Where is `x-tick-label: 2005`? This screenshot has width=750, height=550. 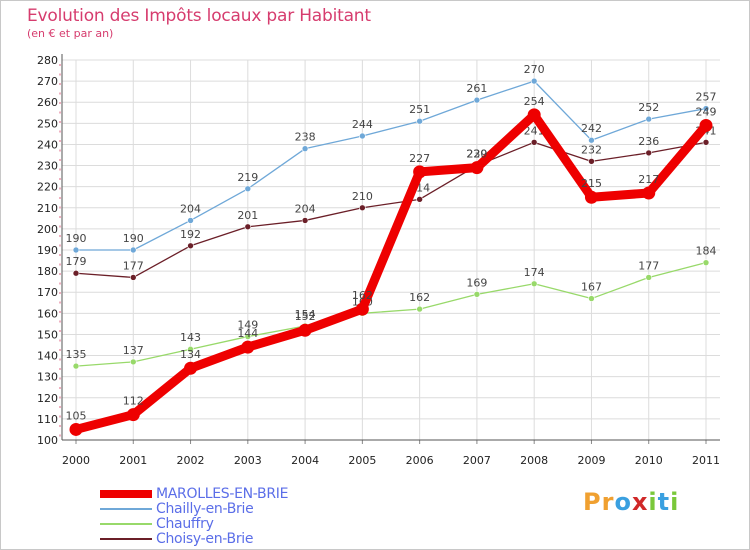 x-tick-label: 2005 is located at coordinates (362, 460).